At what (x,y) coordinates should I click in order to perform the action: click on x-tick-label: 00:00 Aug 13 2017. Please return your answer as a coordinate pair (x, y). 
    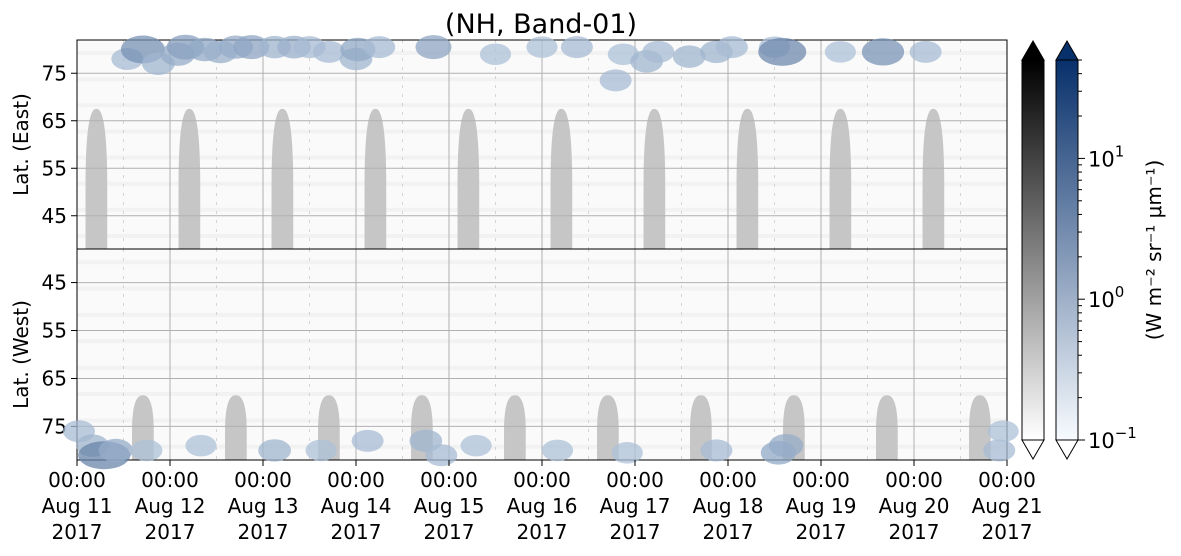
    Looking at the image, I should click on (263, 506).